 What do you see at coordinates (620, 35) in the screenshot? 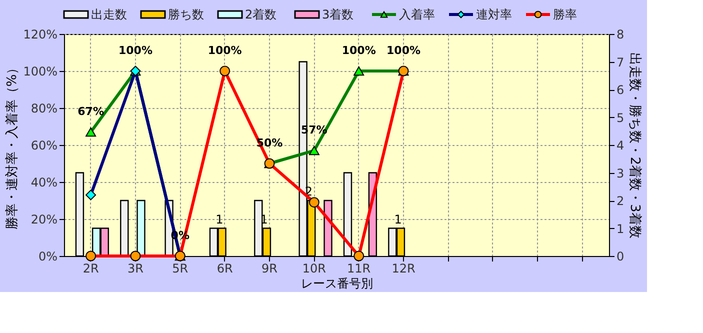
I see `y2-tick-label: 8` at bounding box center [620, 35].